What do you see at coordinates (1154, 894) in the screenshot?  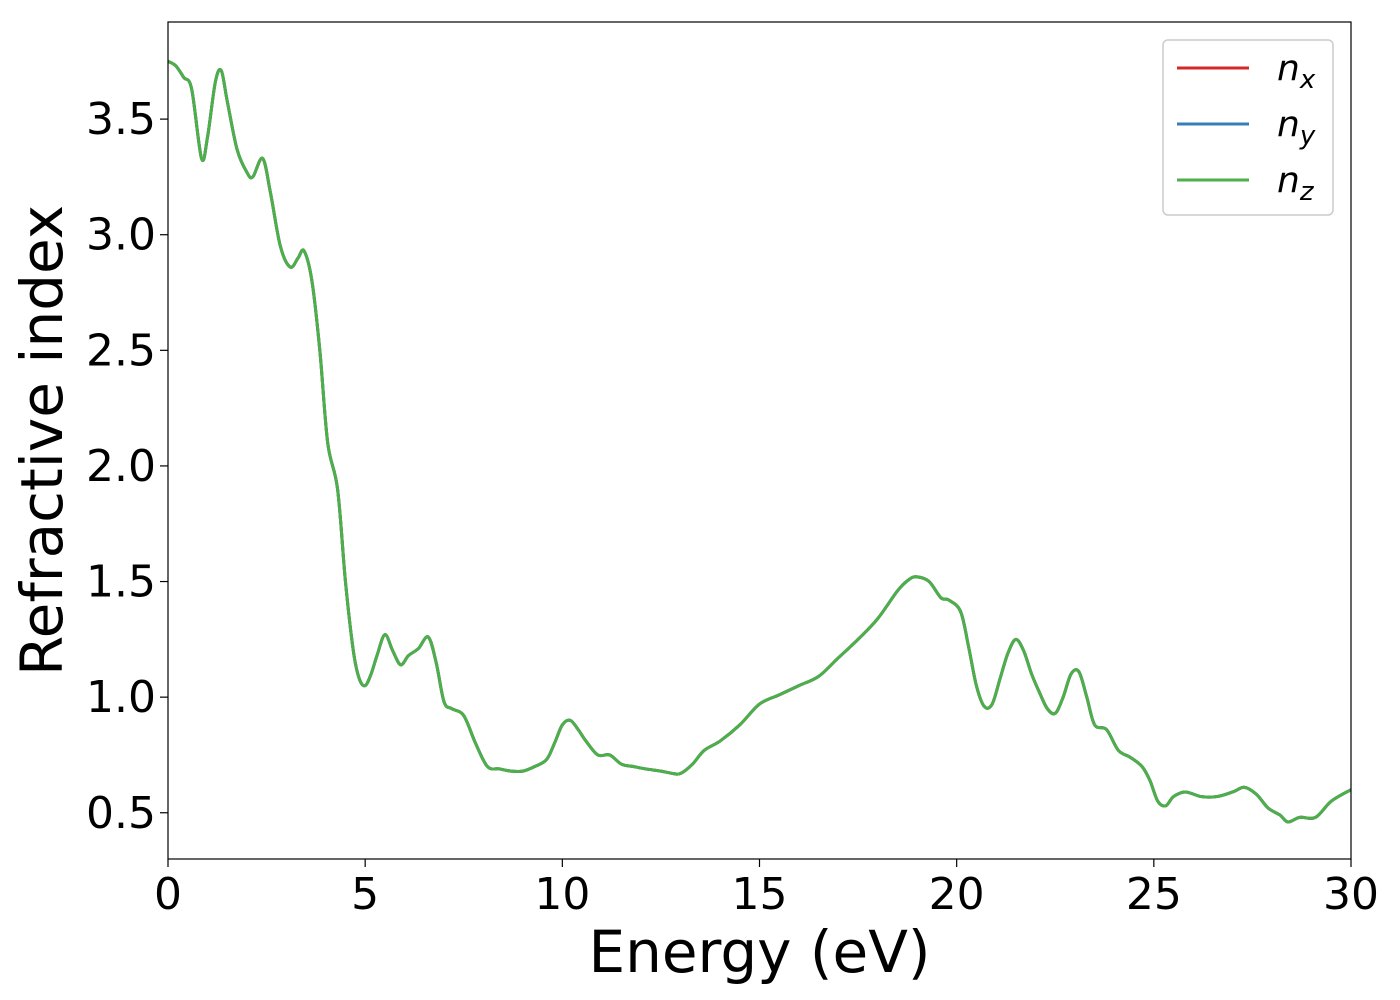 I see `x-tick-label: 25` at bounding box center [1154, 894].